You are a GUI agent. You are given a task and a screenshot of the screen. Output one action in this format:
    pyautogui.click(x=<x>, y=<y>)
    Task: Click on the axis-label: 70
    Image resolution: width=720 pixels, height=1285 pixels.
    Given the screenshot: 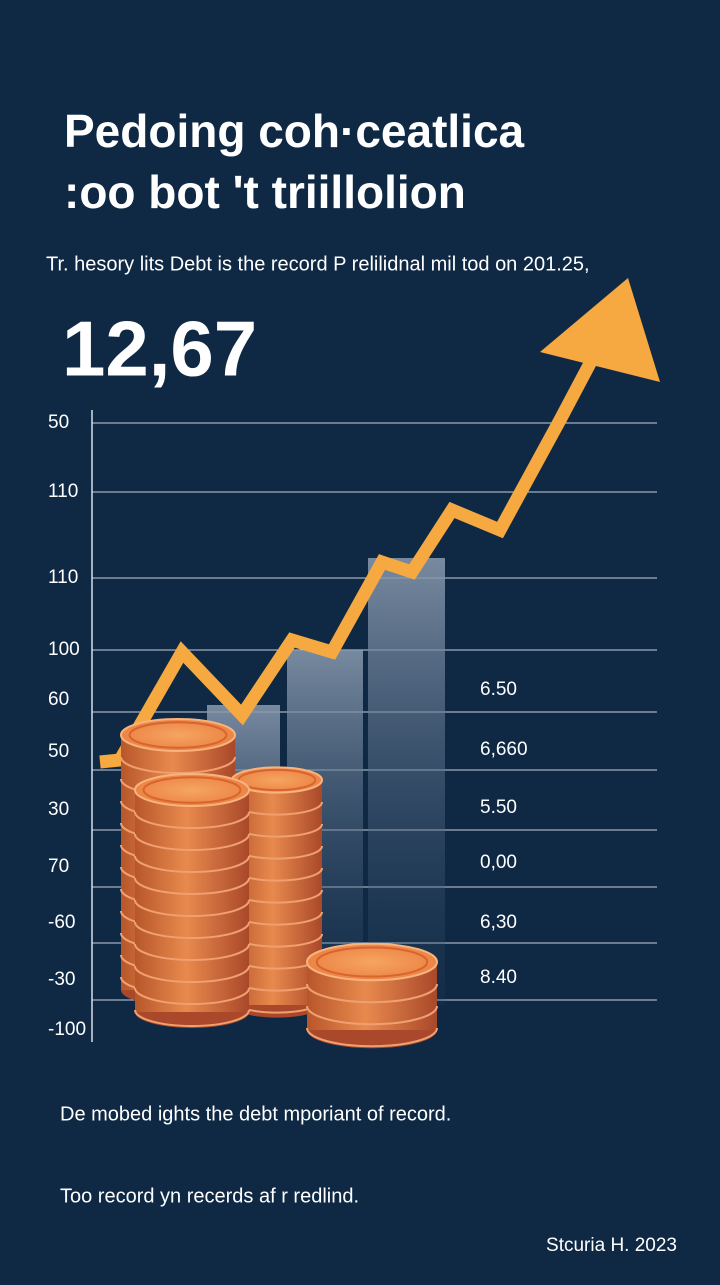 What is the action you would take?
    pyautogui.click(x=58, y=866)
    